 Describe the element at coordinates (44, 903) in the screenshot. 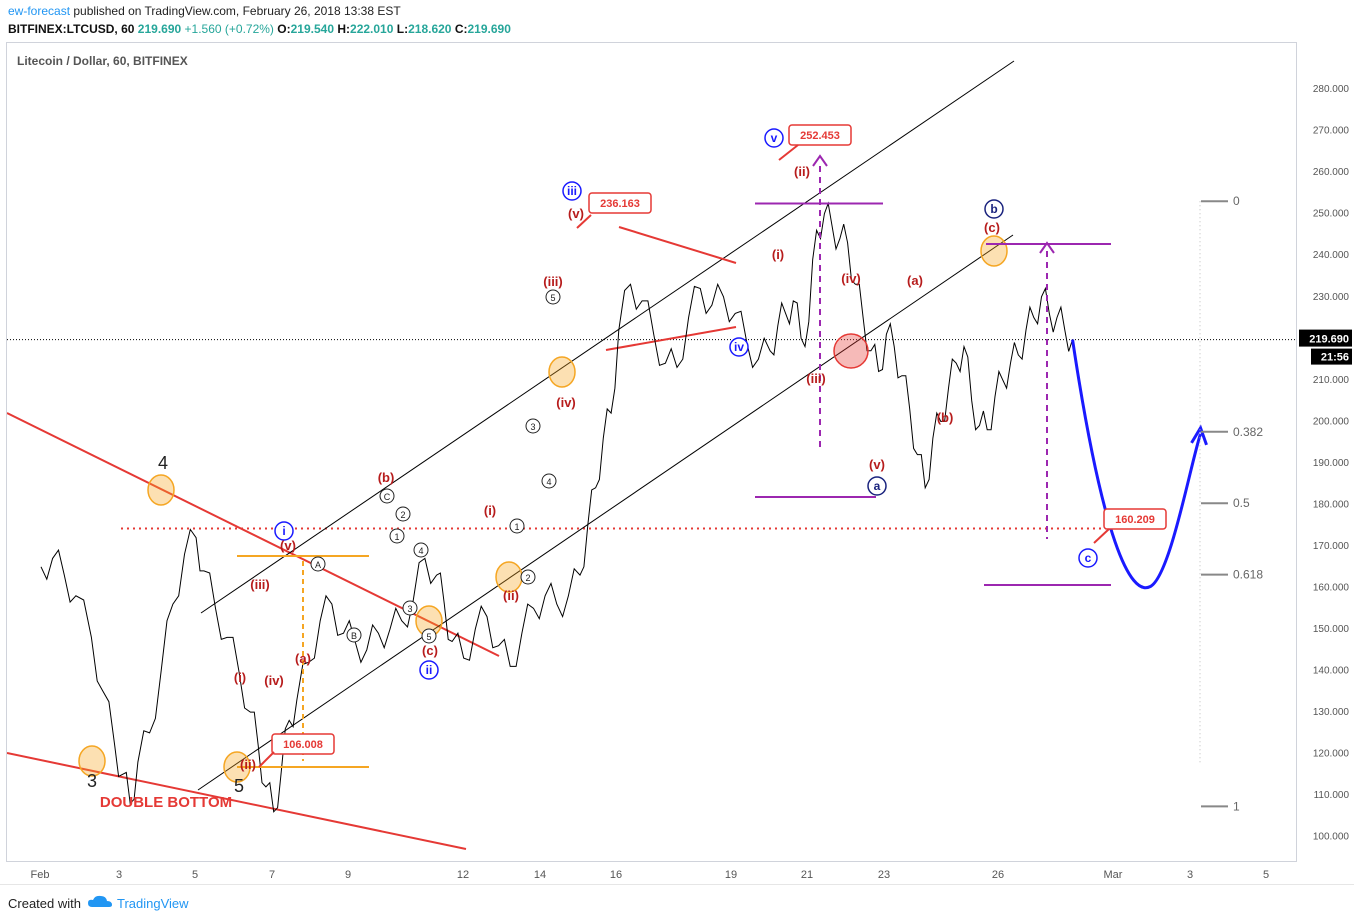

I see `created-with-text: Created with` at that location.